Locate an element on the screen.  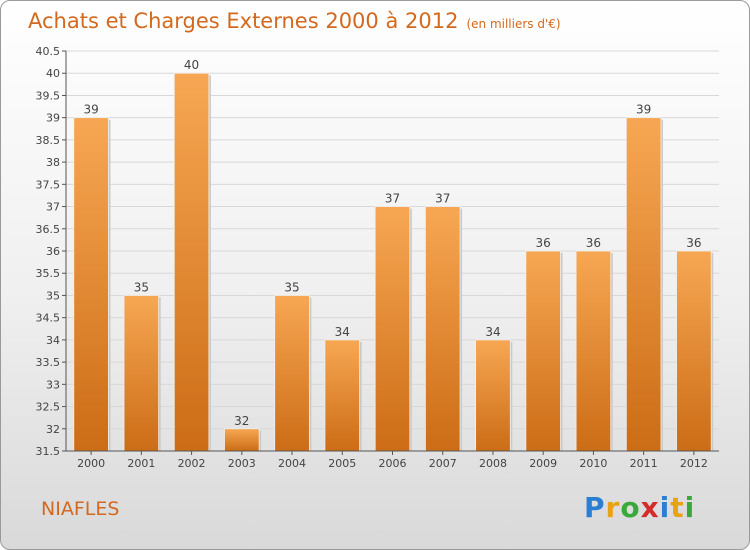
x-tick-label: 2002 is located at coordinates (192, 463).